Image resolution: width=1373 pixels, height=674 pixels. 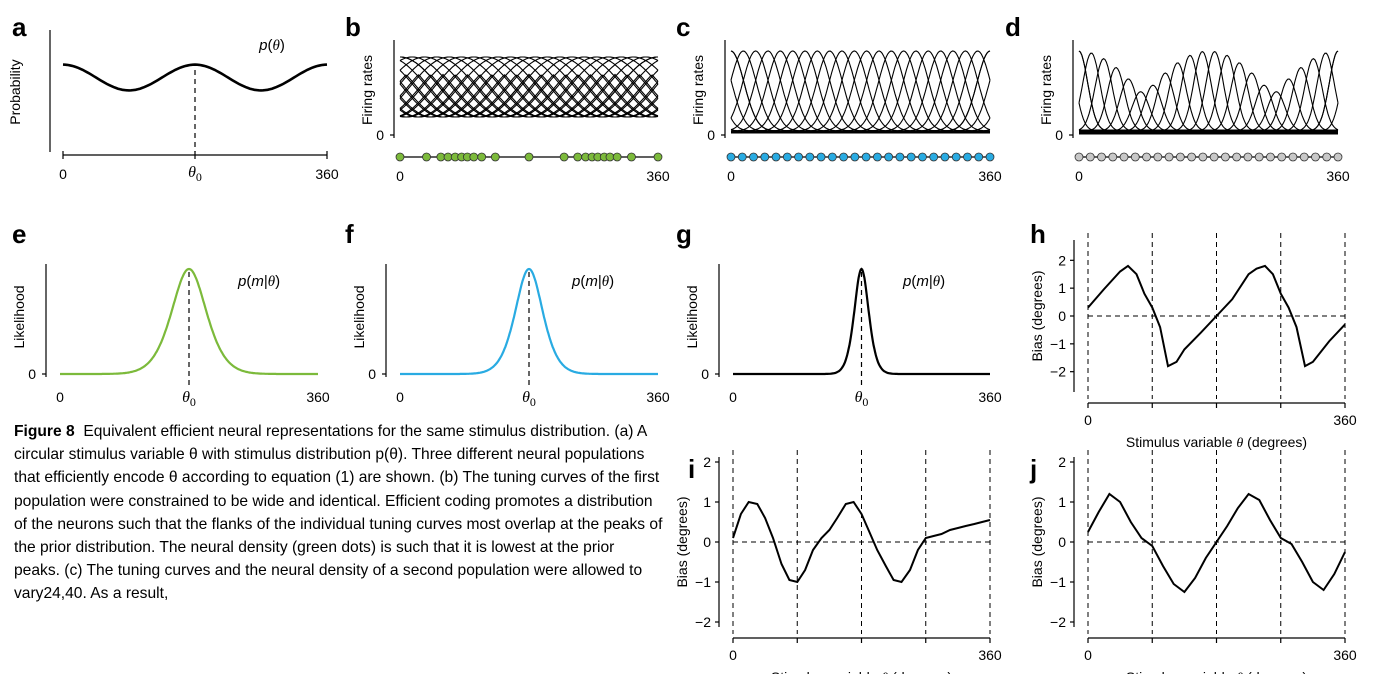 What do you see at coordinates (529, 399) in the screenshot?
I see `panel-f-theta0-label: θ0` at bounding box center [529, 399].